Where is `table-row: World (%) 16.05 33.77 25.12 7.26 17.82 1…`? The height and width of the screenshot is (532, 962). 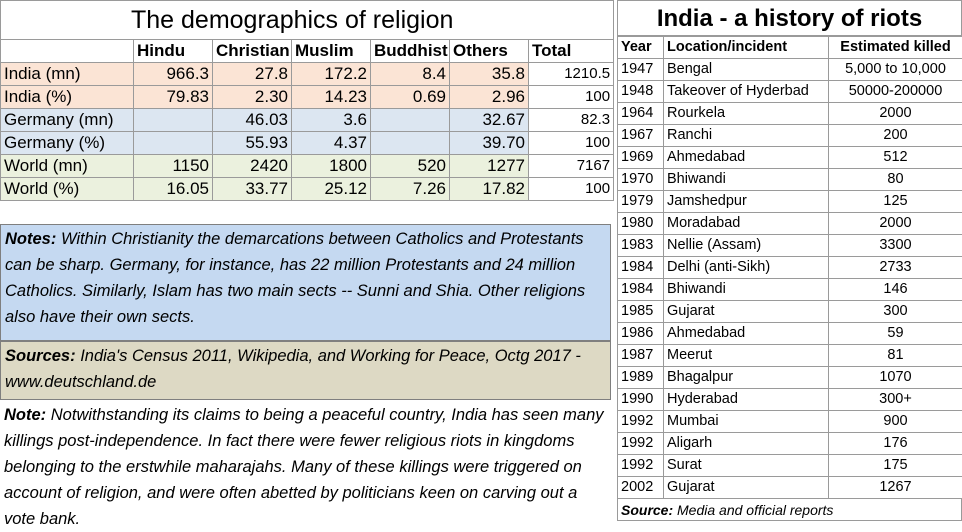
table-row: World (%) 16.05 33.77 25.12 7.26 17.82 1… is located at coordinates (307, 189).